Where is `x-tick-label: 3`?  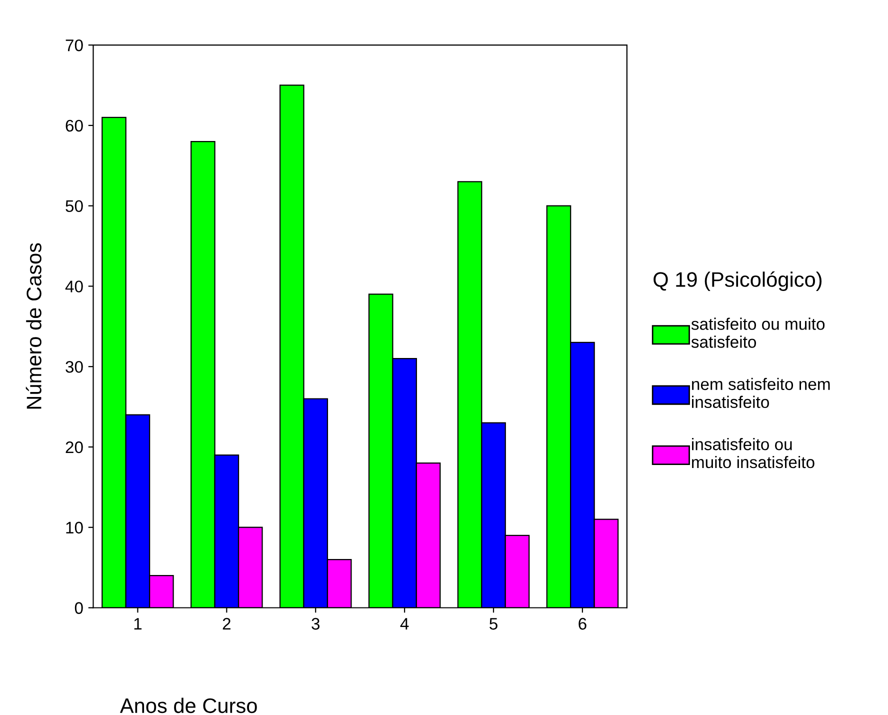
x-tick-label: 3 is located at coordinates (316, 624).